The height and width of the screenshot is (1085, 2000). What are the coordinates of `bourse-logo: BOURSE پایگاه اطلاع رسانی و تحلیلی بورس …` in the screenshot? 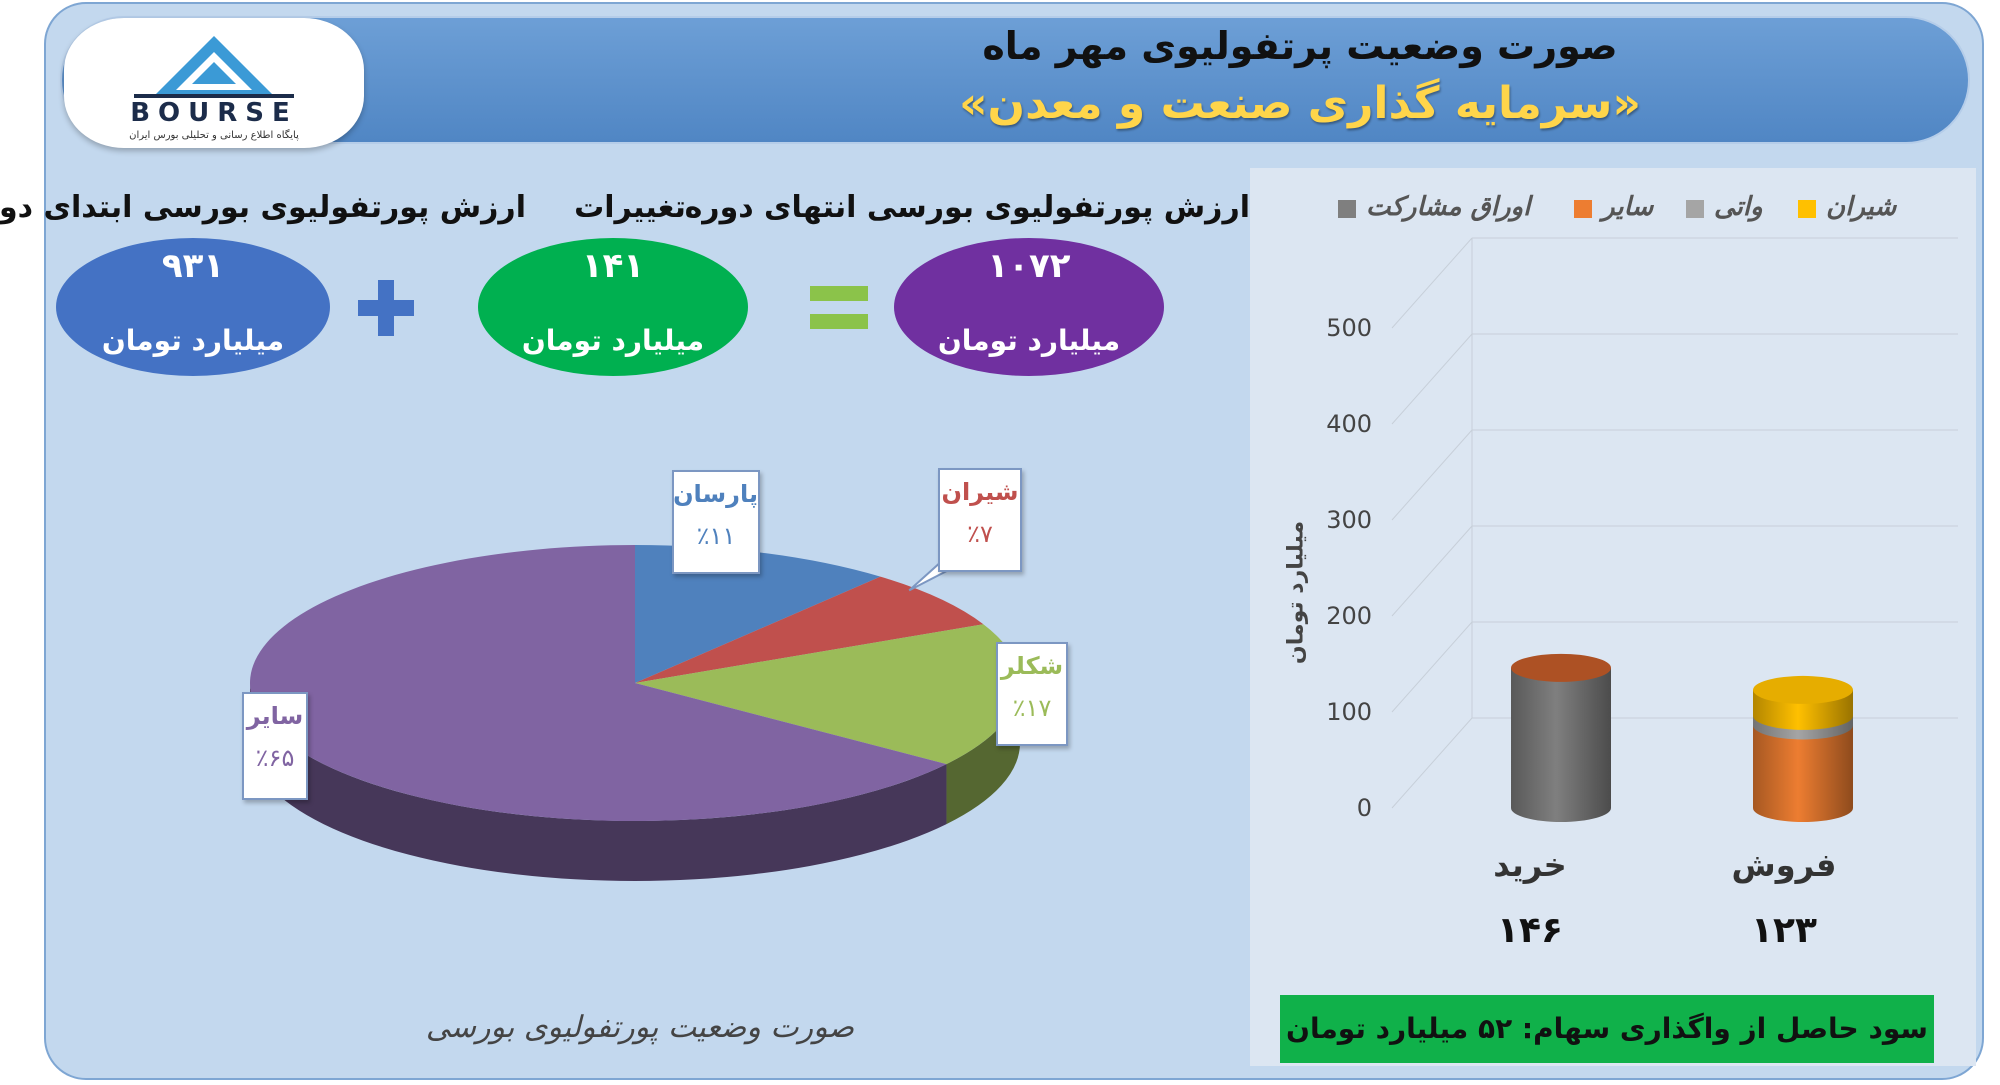 It's located at (214, 83).